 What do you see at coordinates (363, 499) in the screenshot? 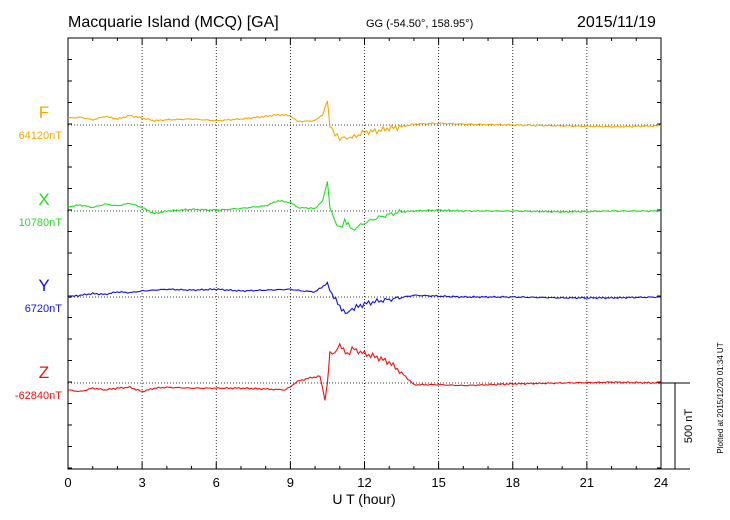
I see `x-axis-label: U T (hour)` at bounding box center [363, 499].